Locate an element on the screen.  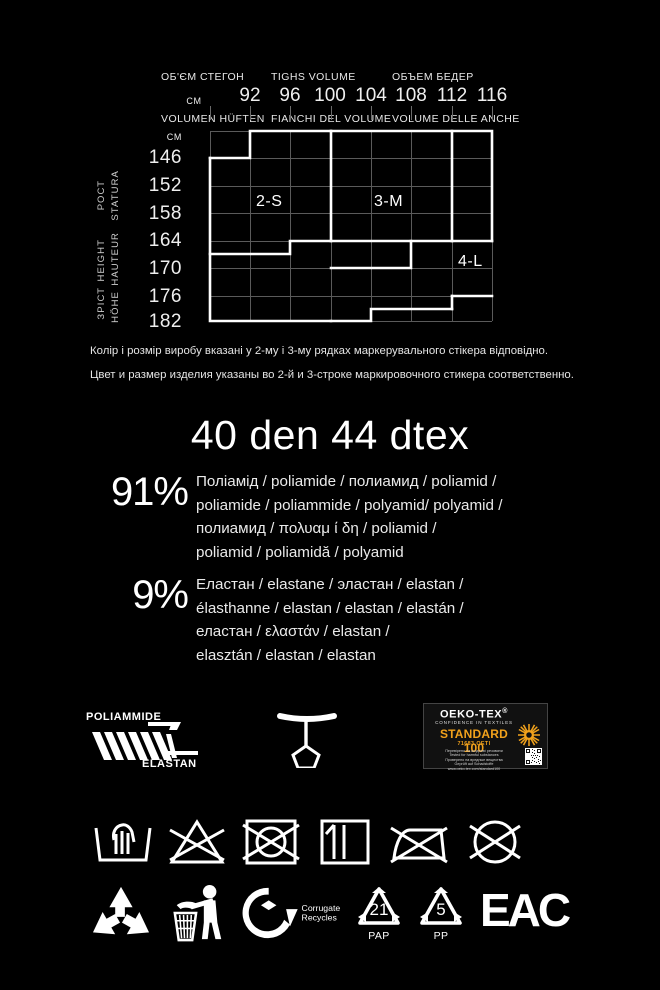
svg-text: ELASTAN is located at coordinates (169, 763).